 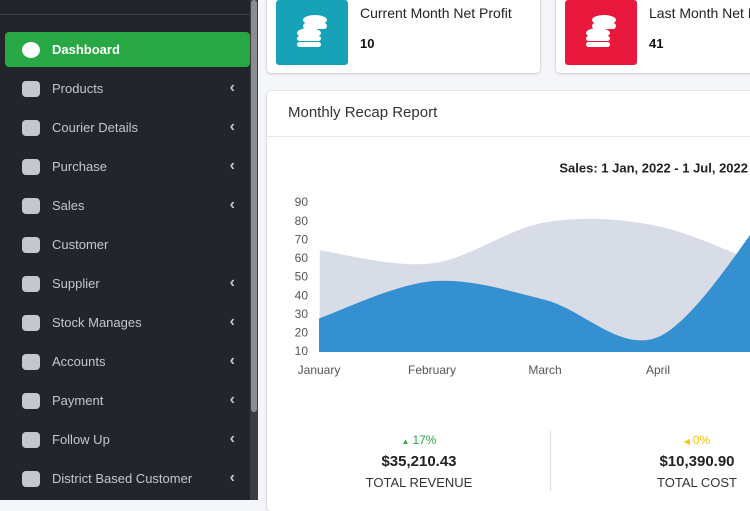 What do you see at coordinates (125, 14) in the screenshot?
I see `separator` at bounding box center [125, 14].